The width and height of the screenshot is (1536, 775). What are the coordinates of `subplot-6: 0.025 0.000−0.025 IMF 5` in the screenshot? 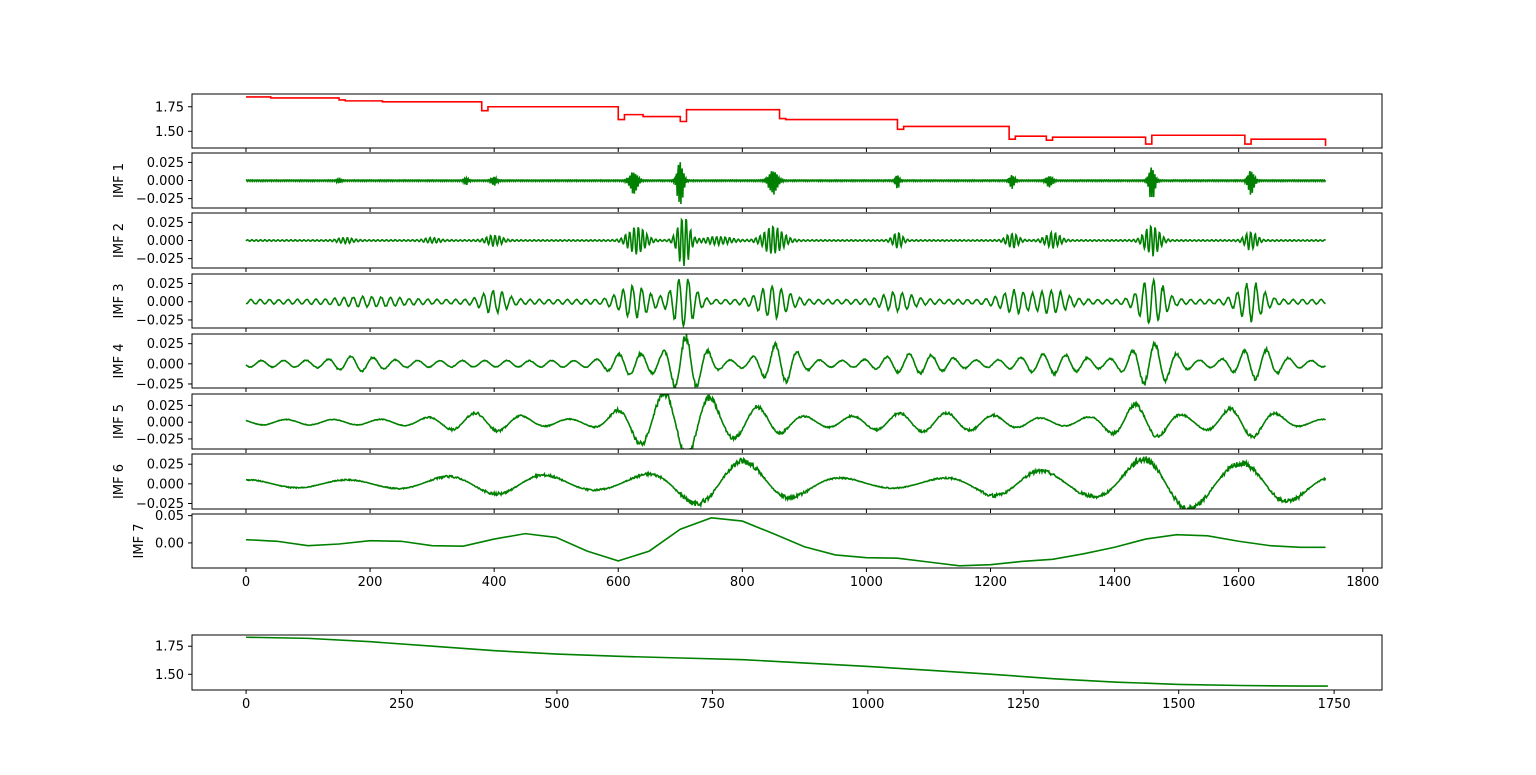 It's located at (747, 423).